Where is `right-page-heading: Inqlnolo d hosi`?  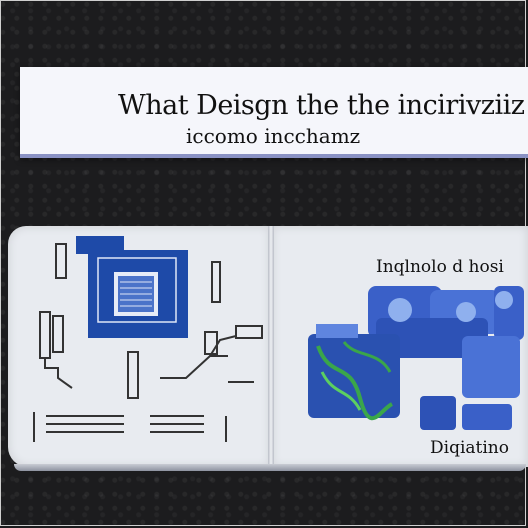
right-page-heading: Inqlnolo d hosi is located at coordinates (440, 267).